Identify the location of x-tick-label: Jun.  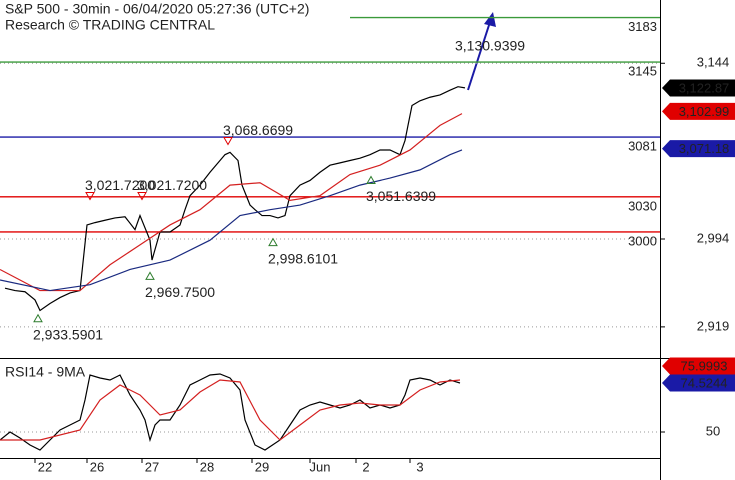
(320, 466).